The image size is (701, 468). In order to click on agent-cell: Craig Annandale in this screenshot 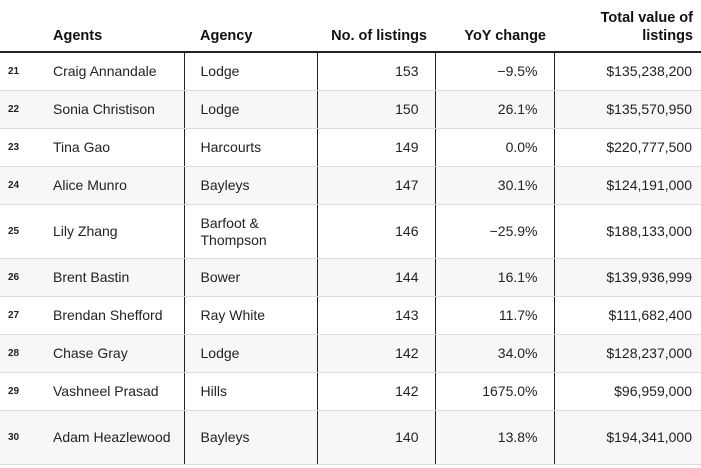, I will do `click(114, 71)`.